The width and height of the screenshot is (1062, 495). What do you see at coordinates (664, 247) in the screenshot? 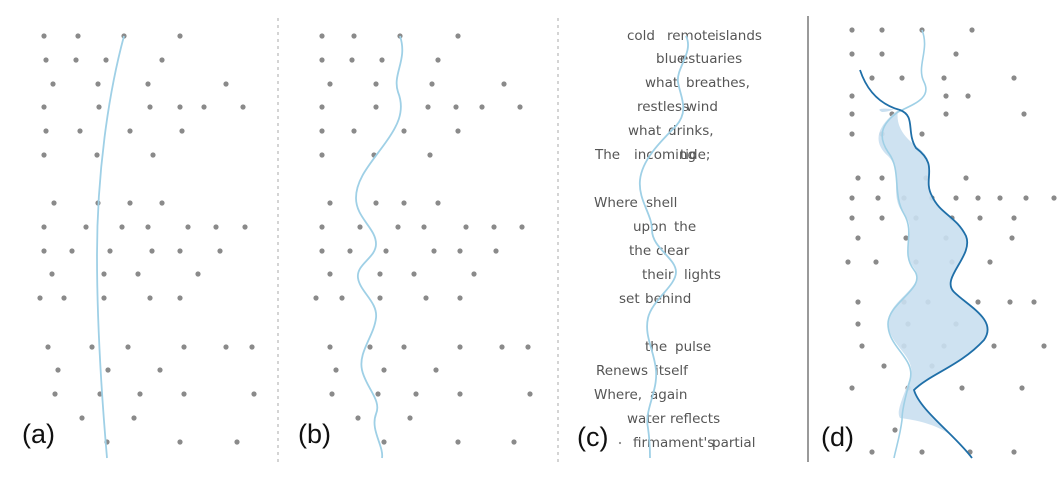
I see `river-curve` at bounding box center [664, 247].